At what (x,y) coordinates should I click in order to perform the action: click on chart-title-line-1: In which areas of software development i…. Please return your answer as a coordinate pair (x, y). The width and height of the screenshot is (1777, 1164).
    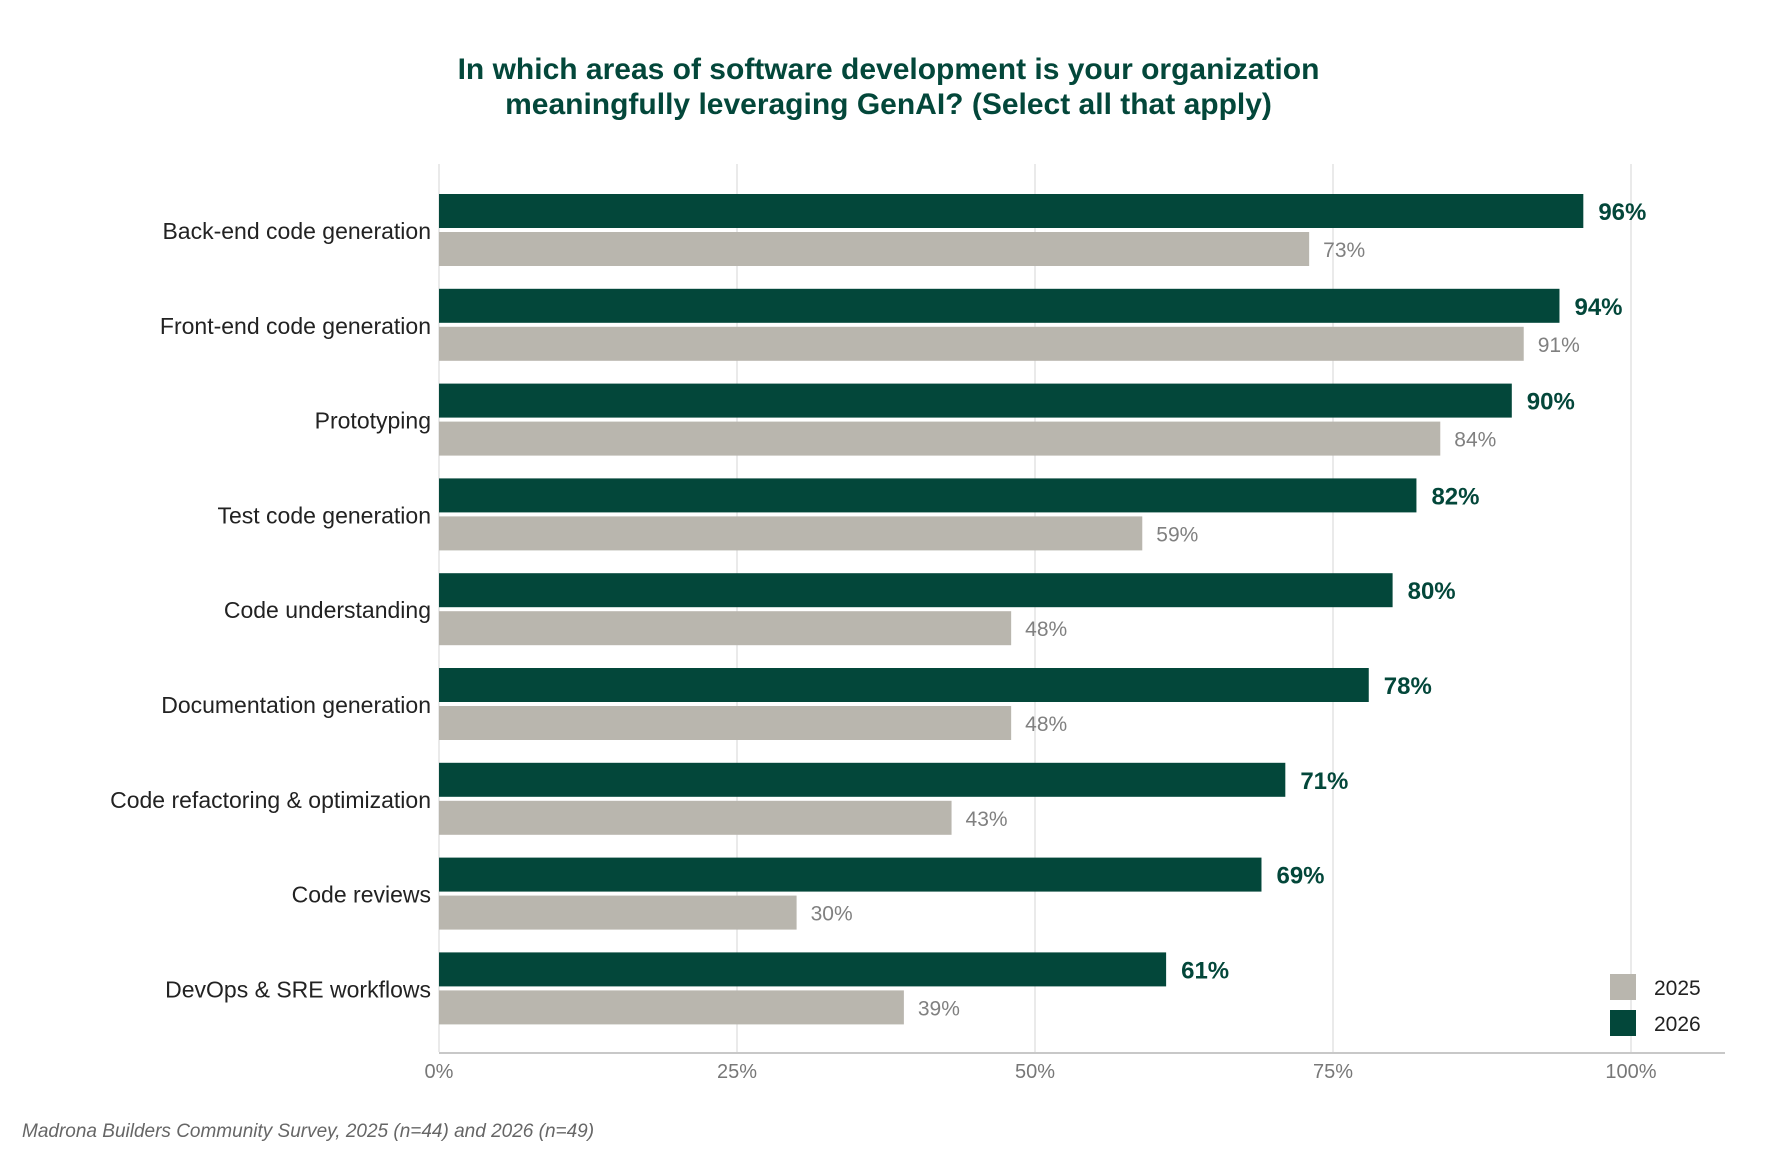
    Looking at the image, I should click on (888, 69).